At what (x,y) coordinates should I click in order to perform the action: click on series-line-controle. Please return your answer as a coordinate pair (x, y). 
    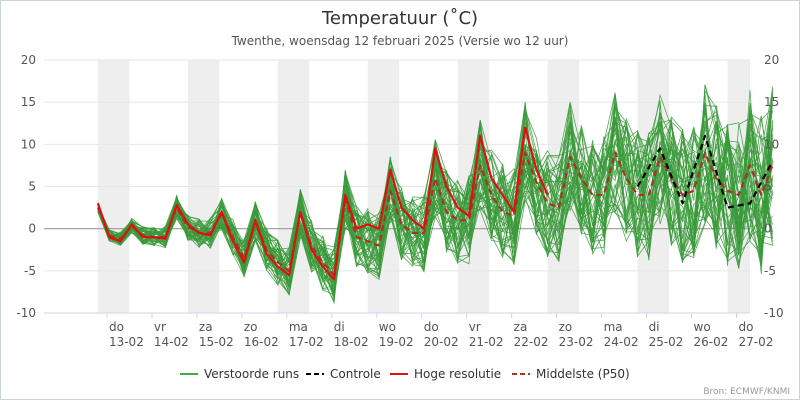
    Looking at the image, I should click on (705, 171).